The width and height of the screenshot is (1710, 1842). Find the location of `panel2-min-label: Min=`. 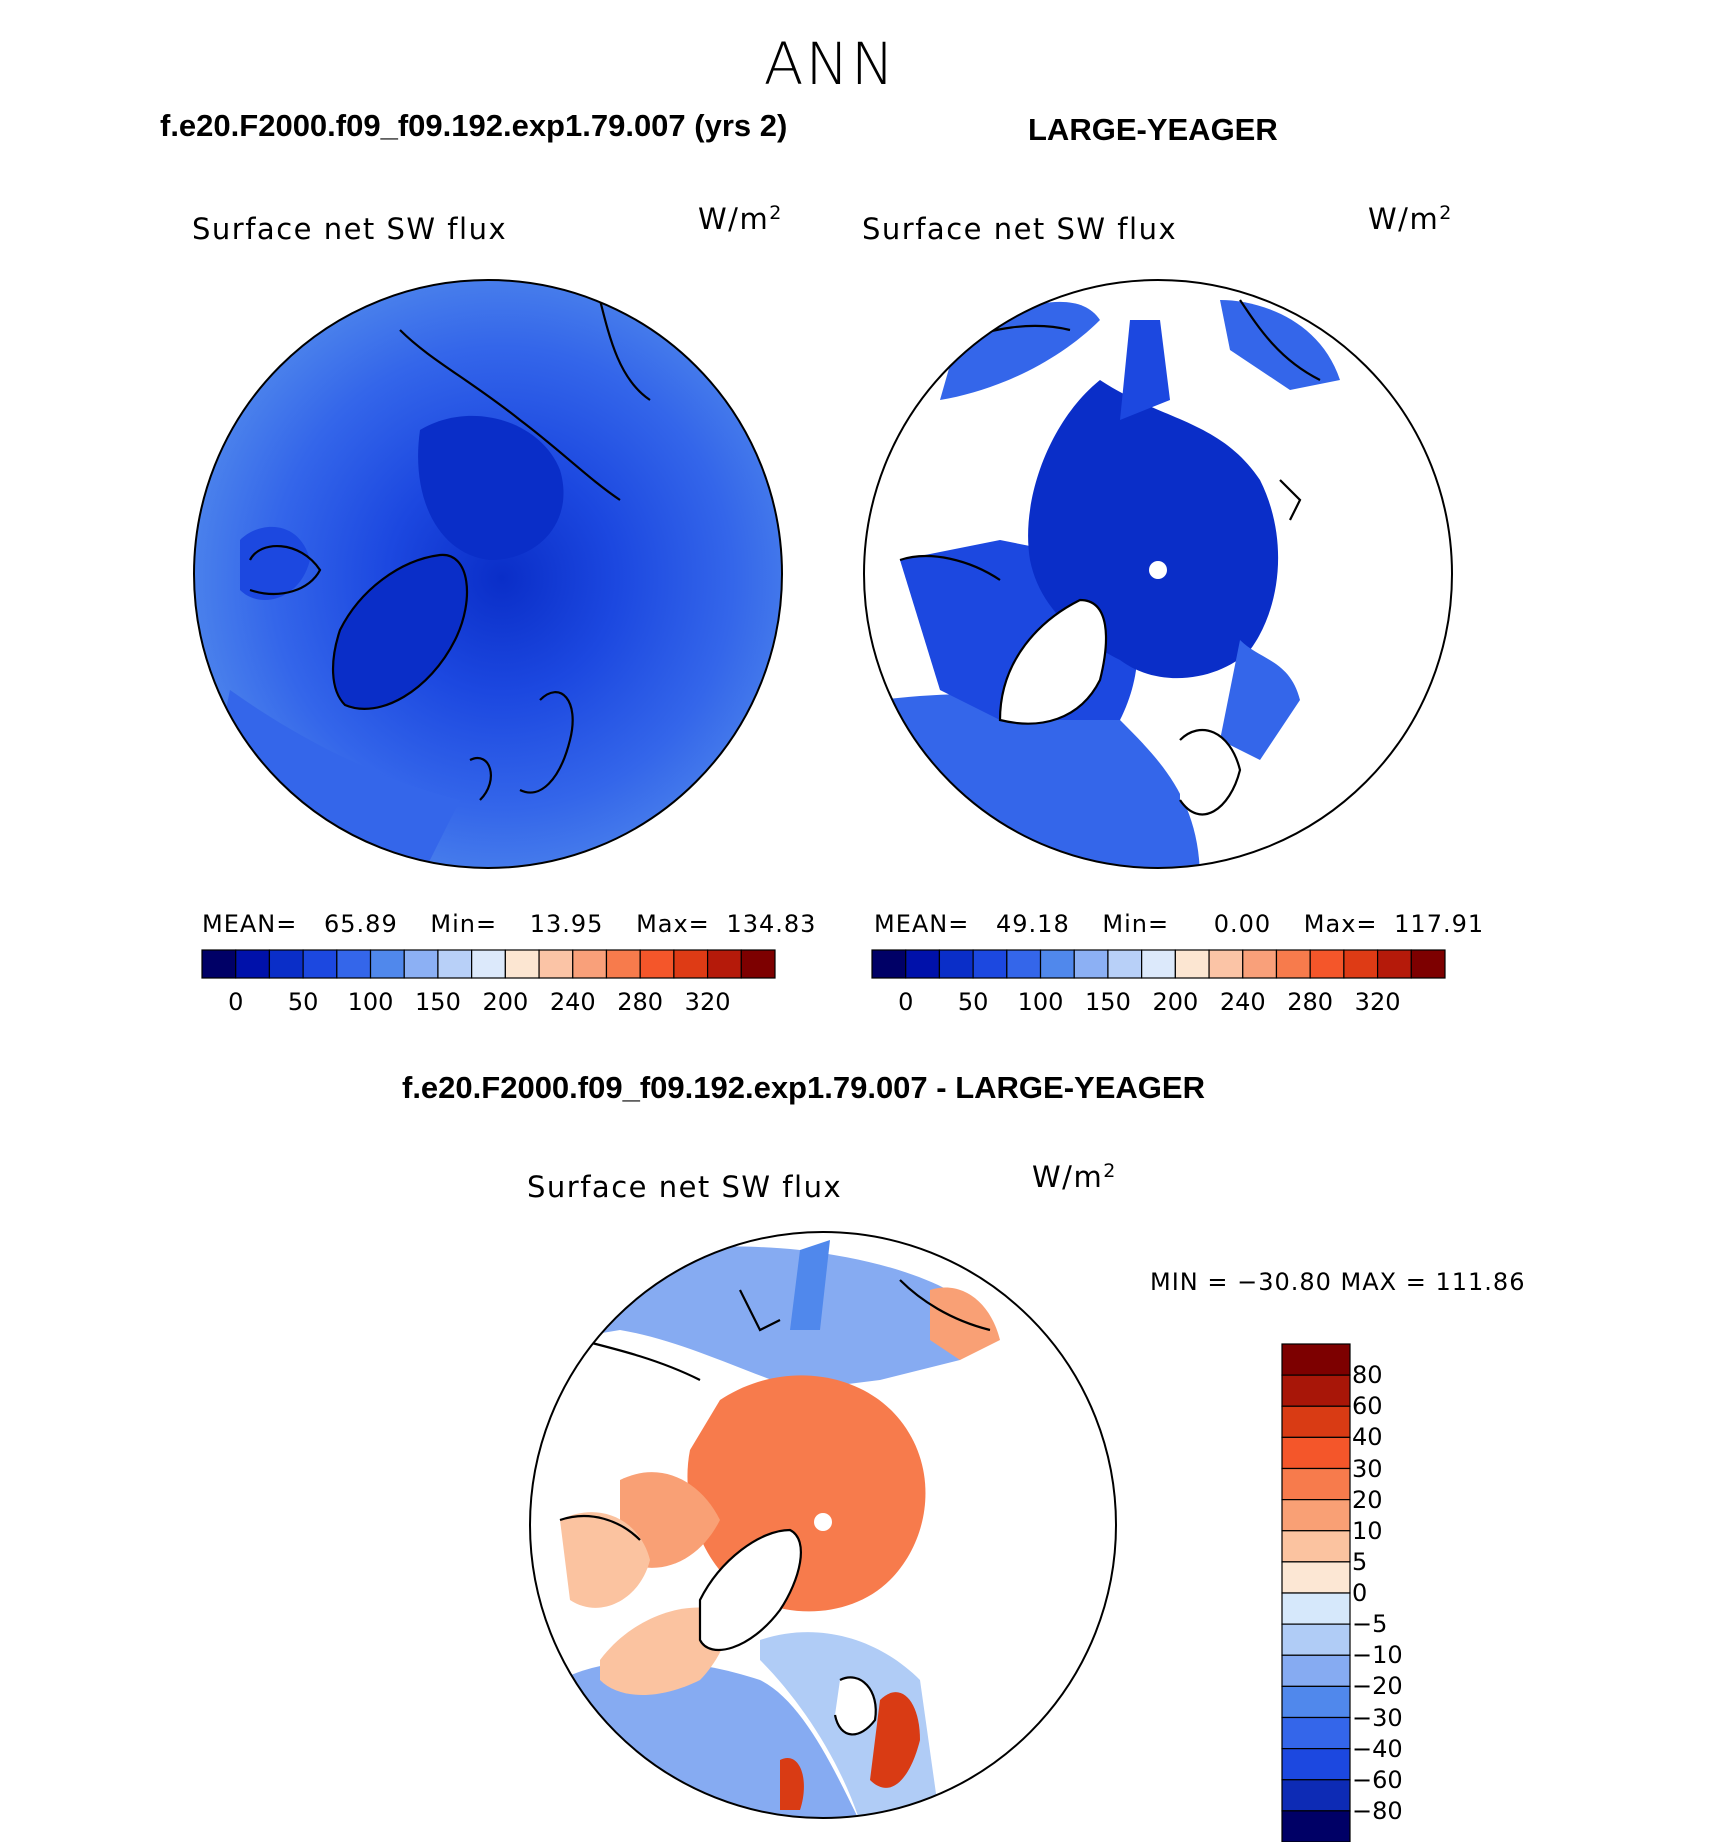

panel2-min-label: Min= is located at coordinates (1136, 924).